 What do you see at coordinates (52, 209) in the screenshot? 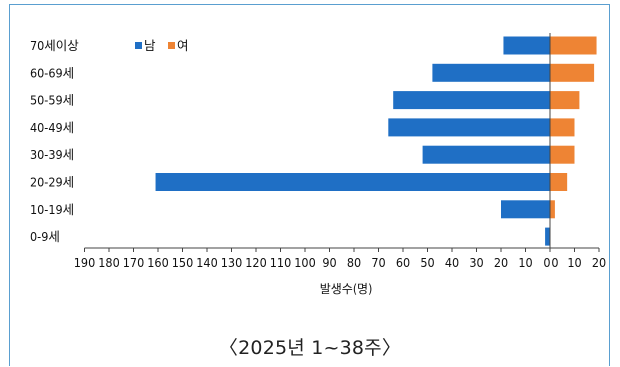
I see `category-label: 10-19세` at bounding box center [52, 209].